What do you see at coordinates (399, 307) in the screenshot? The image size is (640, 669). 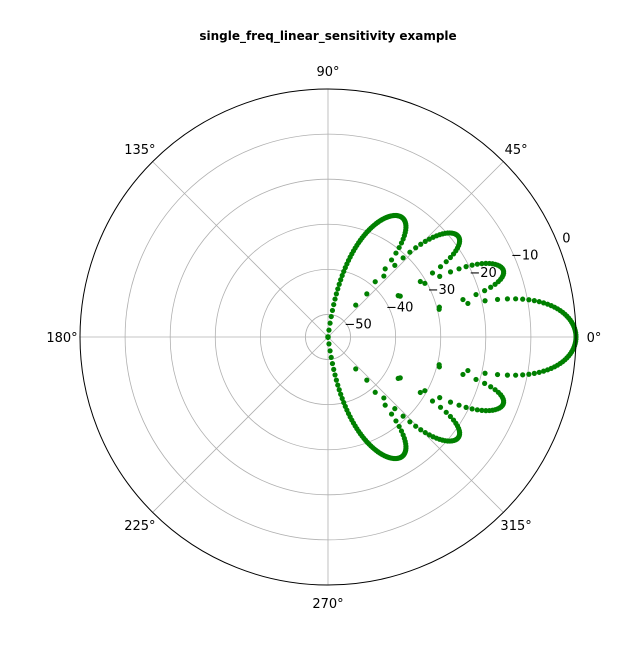 I see `r-tick-label: −40` at bounding box center [399, 307].